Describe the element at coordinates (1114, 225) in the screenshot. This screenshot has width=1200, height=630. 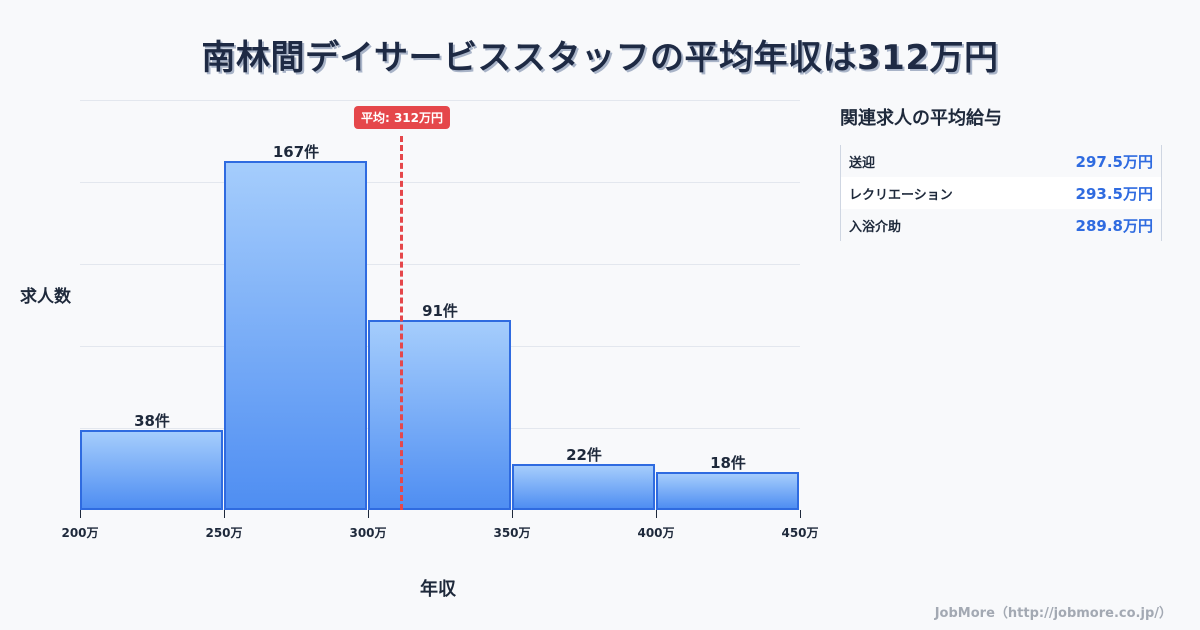
I see `job-salary: 289.8万円` at that location.